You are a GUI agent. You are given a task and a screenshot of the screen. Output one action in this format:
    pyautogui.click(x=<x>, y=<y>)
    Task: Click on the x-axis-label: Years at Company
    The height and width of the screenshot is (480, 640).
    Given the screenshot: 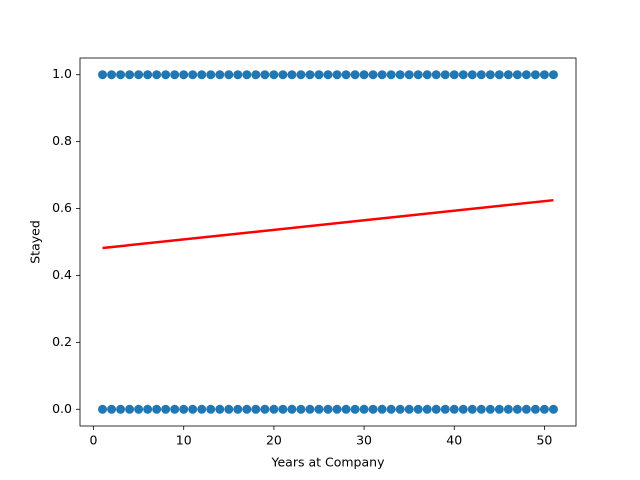 What is the action you would take?
    pyautogui.click(x=328, y=462)
    